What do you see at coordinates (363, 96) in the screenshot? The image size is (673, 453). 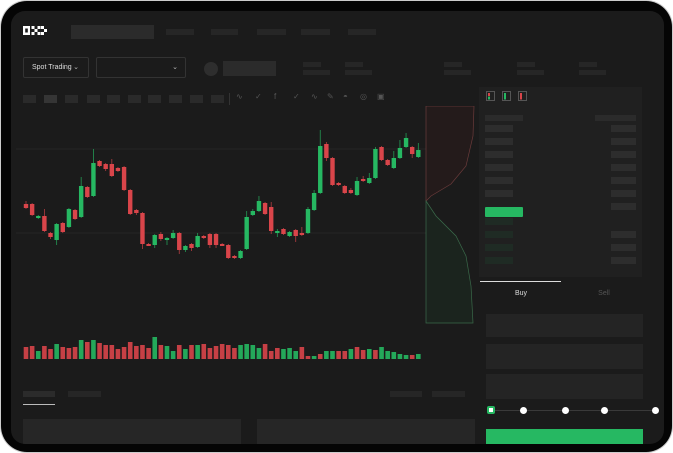 I see `target-icon: ◎` at bounding box center [363, 96].